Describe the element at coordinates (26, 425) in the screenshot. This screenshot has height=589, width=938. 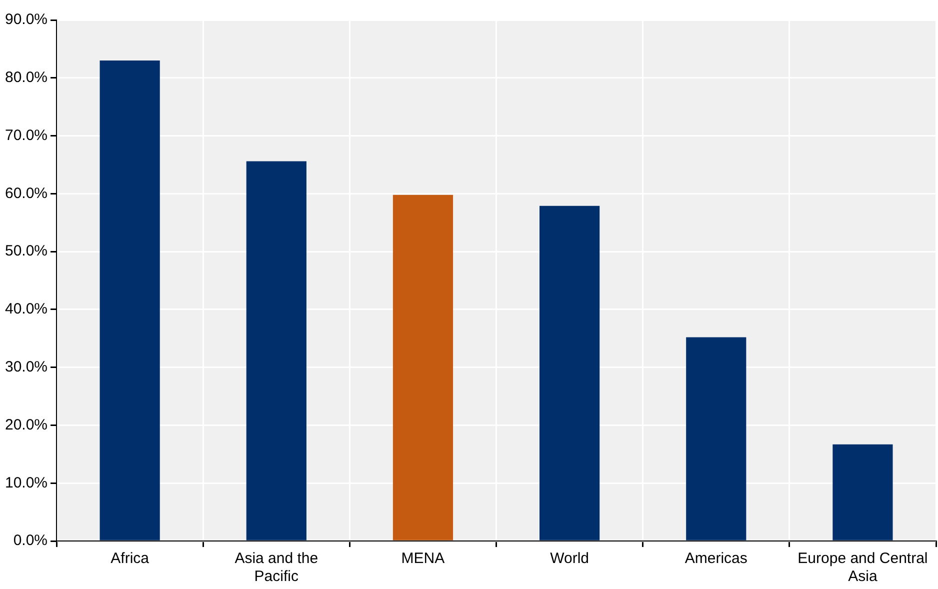
I see `y-tick-label: 20.0%` at that location.